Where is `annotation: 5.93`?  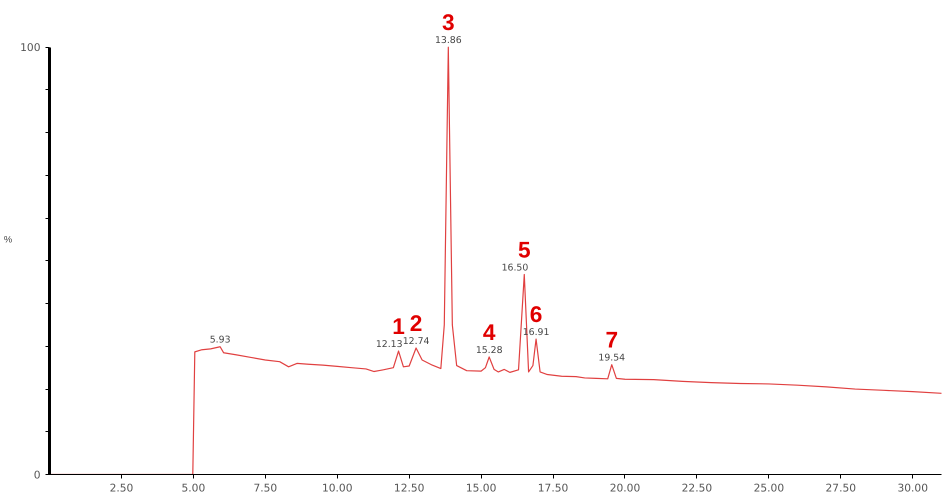 annotation: 5.93 is located at coordinates (220, 340).